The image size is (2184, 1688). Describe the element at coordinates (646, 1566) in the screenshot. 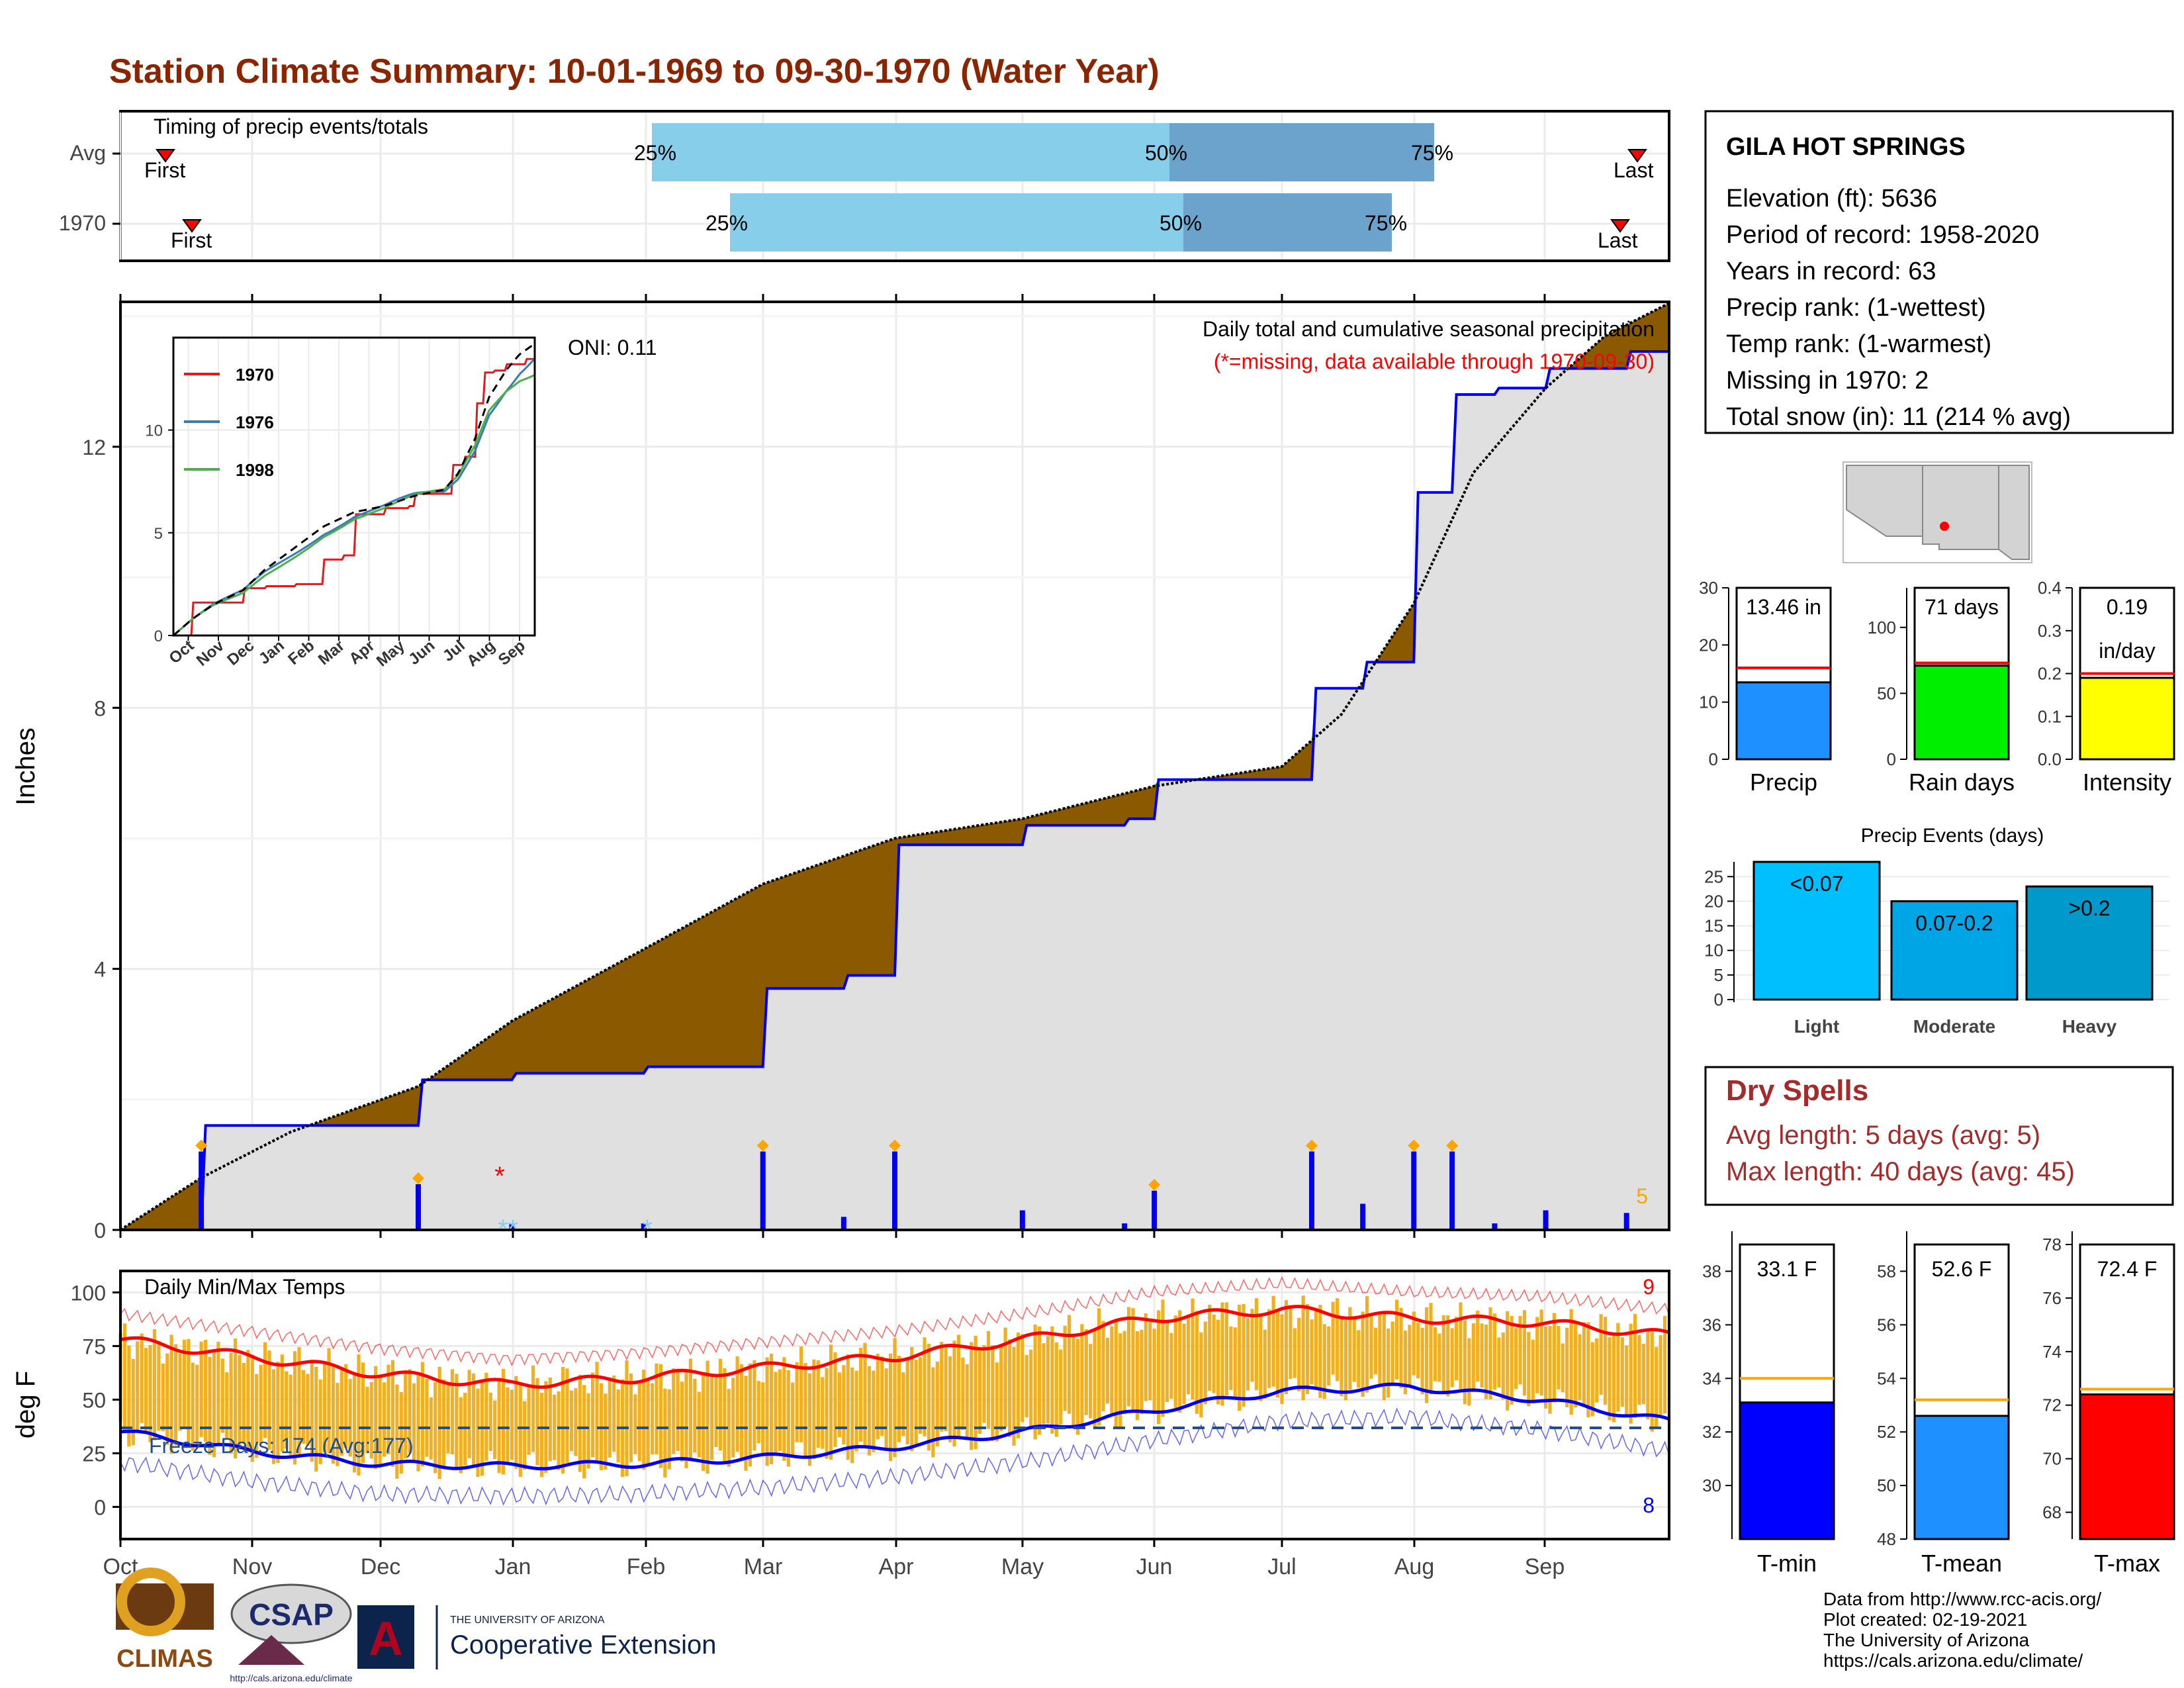

I see `month-tick-label: Feb` at that location.